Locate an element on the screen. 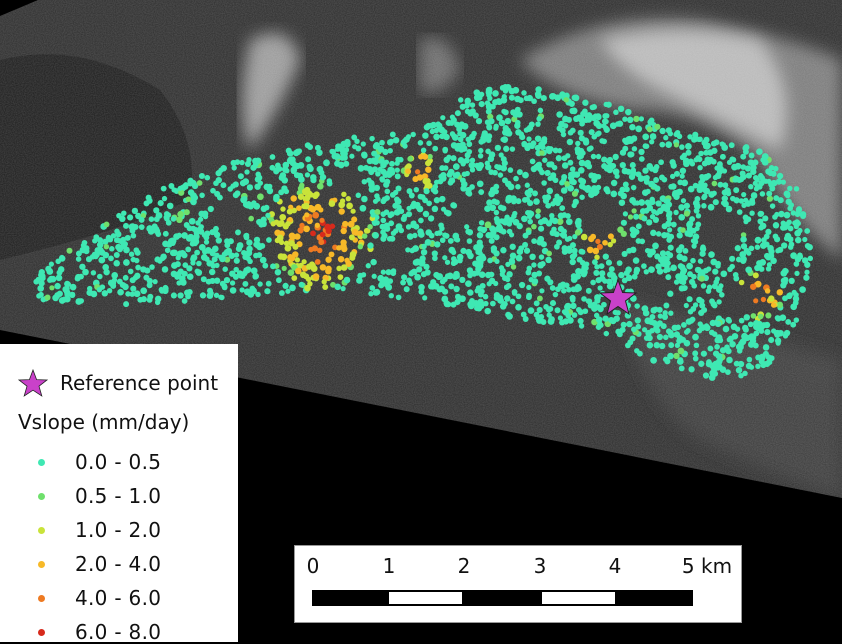 The height and width of the screenshot is (644, 842). scale-tick-label: 2 is located at coordinates (464, 566).